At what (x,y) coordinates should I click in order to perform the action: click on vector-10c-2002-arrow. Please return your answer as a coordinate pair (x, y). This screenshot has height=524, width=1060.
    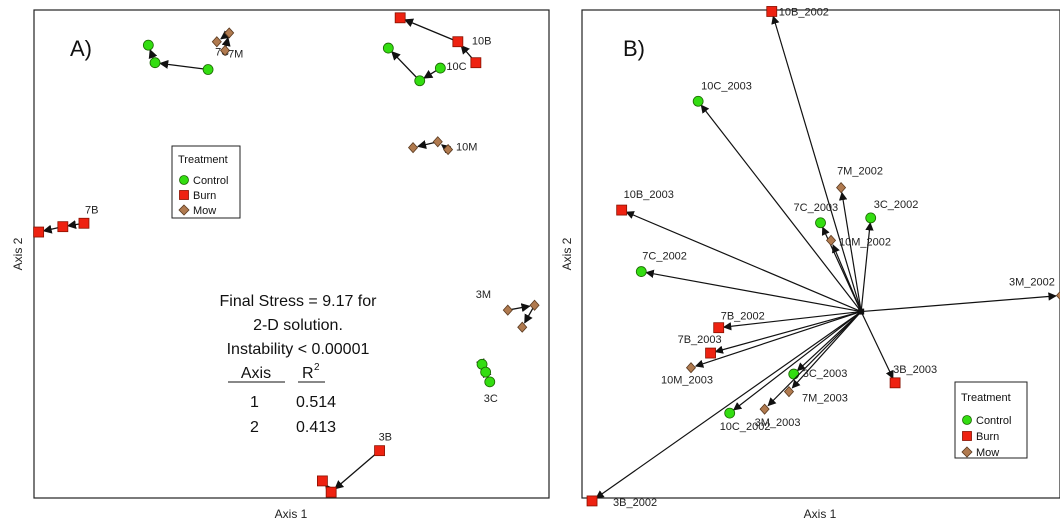
    Looking at the image, I should click on (797, 361).